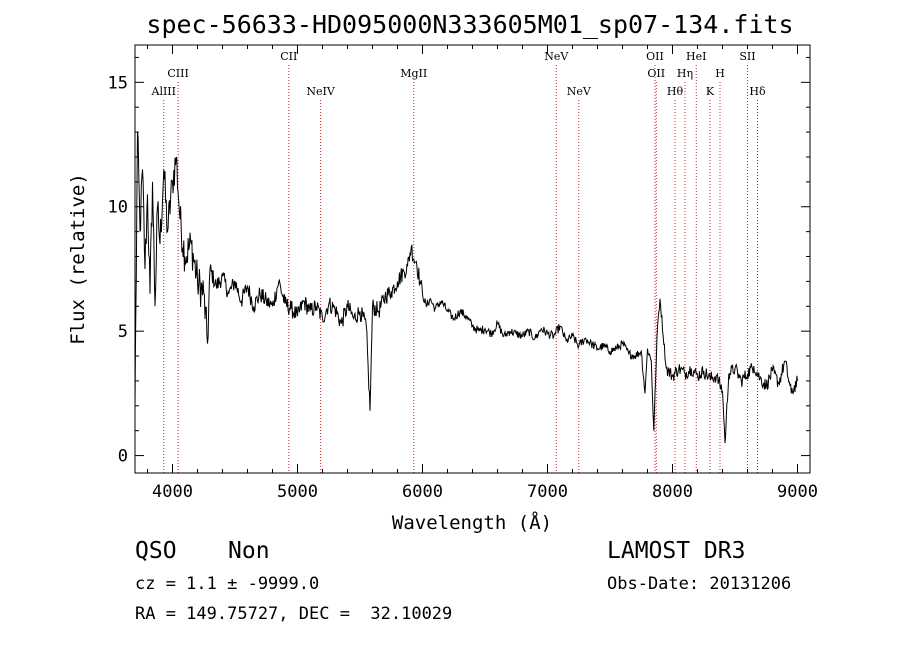  Describe the element at coordinates (118, 83) in the screenshot. I see `y-tick-label: 15` at that location.